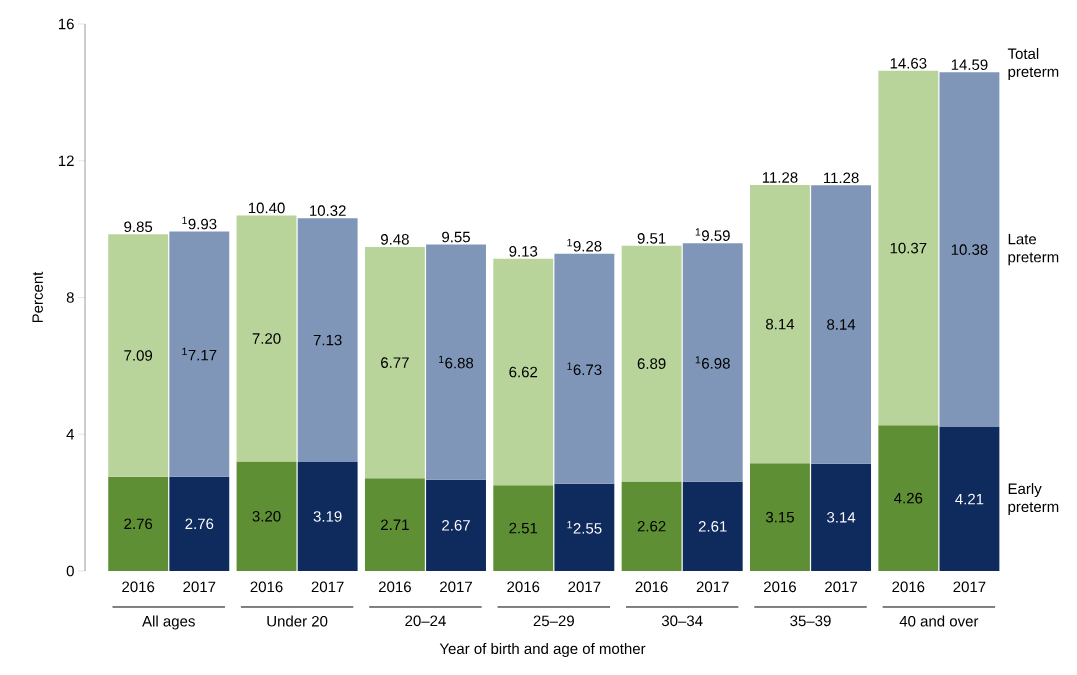 Image resolution: width=1077 pixels, height=675 pixels. I want to click on data-label: $^{1}$6.88, so click(456, 362).